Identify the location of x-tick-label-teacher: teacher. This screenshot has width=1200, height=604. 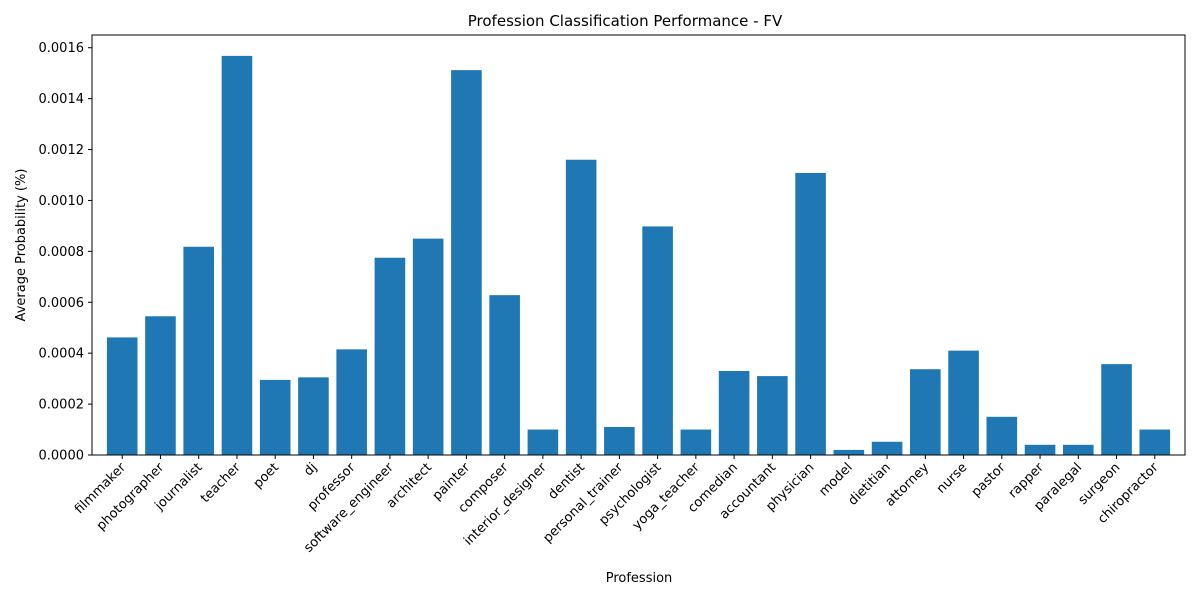
(221, 483).